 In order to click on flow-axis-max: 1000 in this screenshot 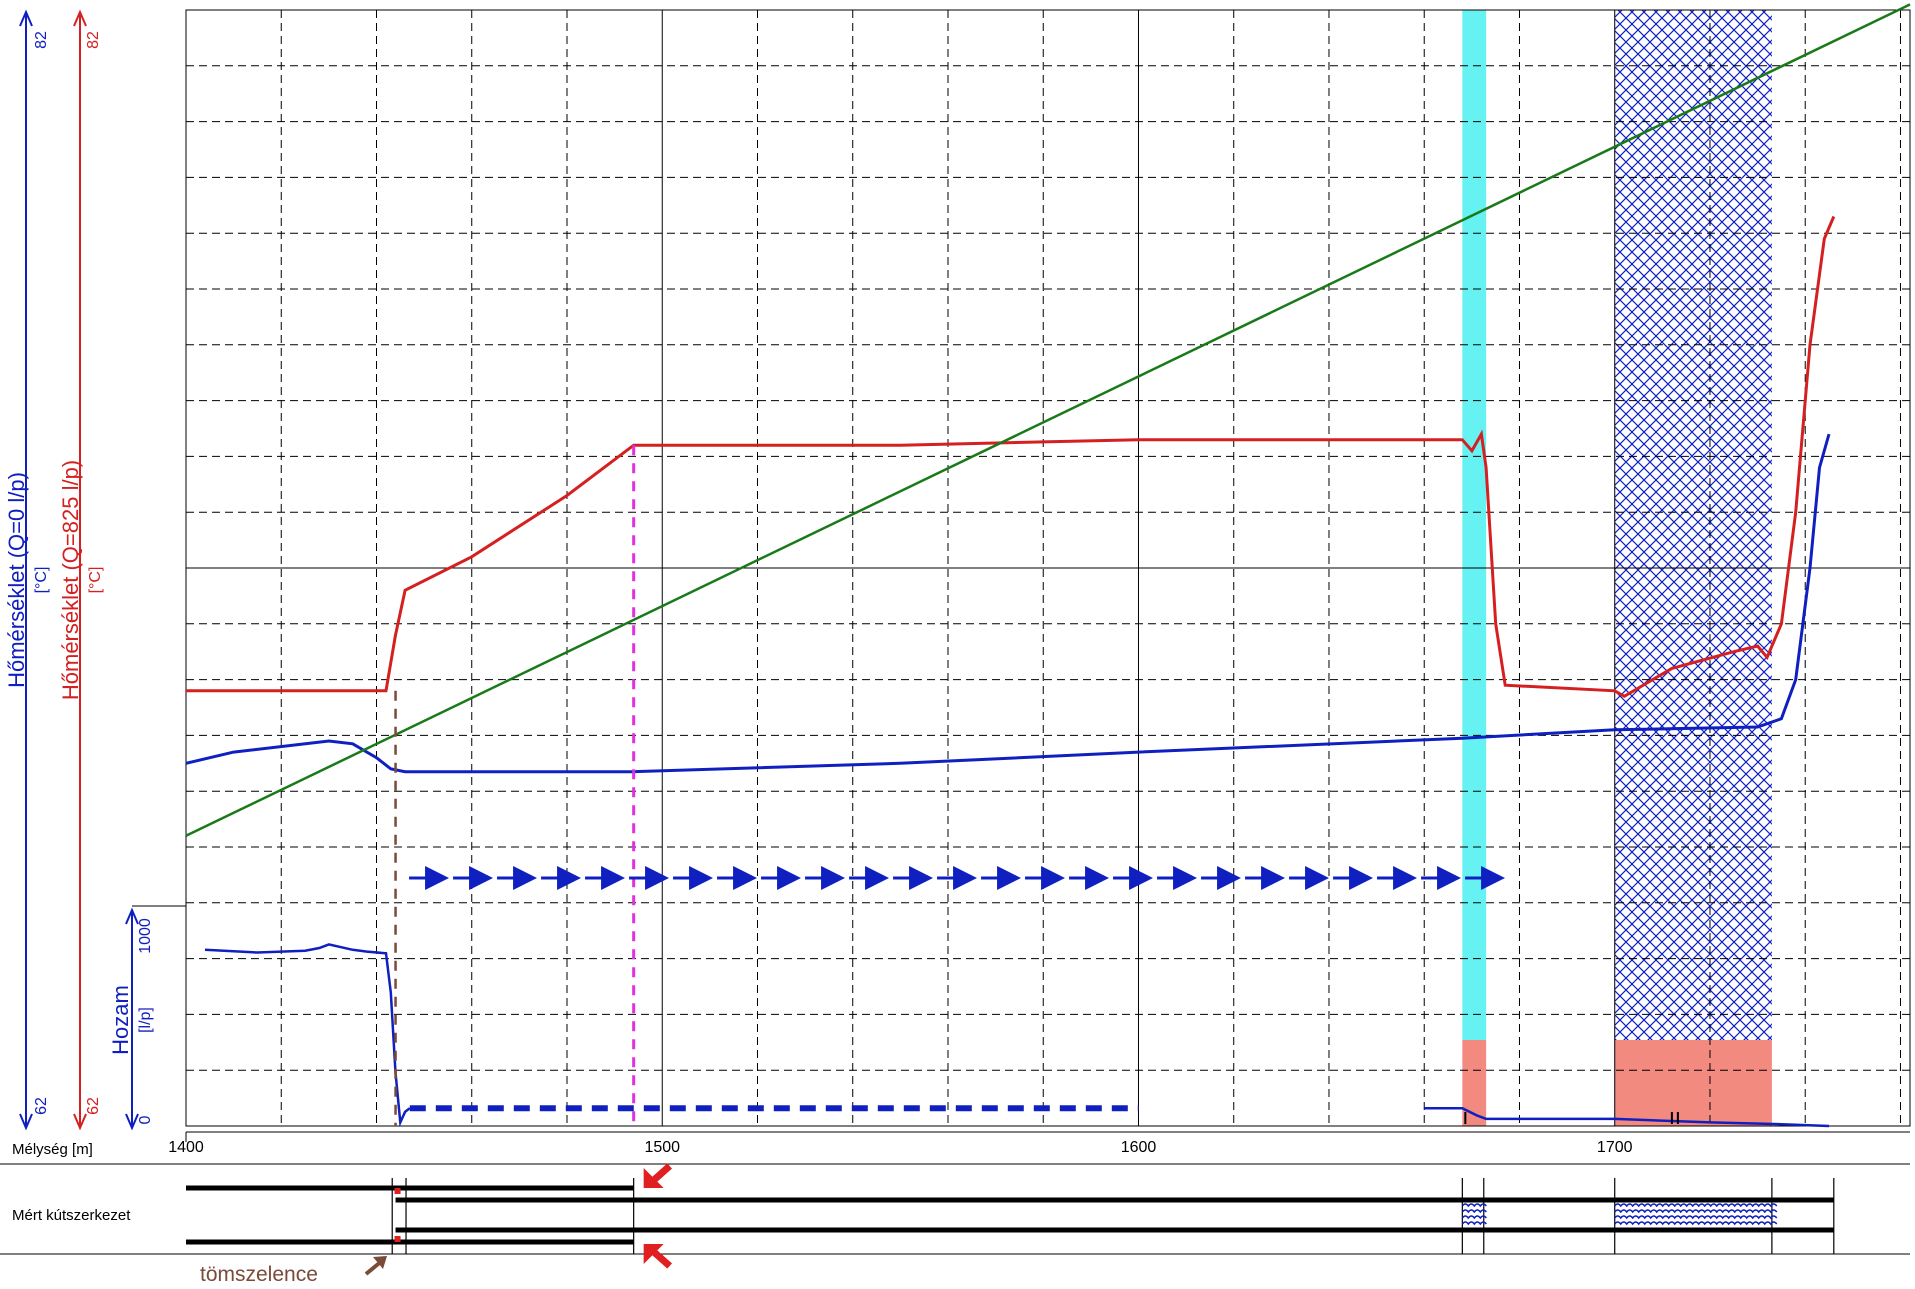, I will do `click(145, 936)`.